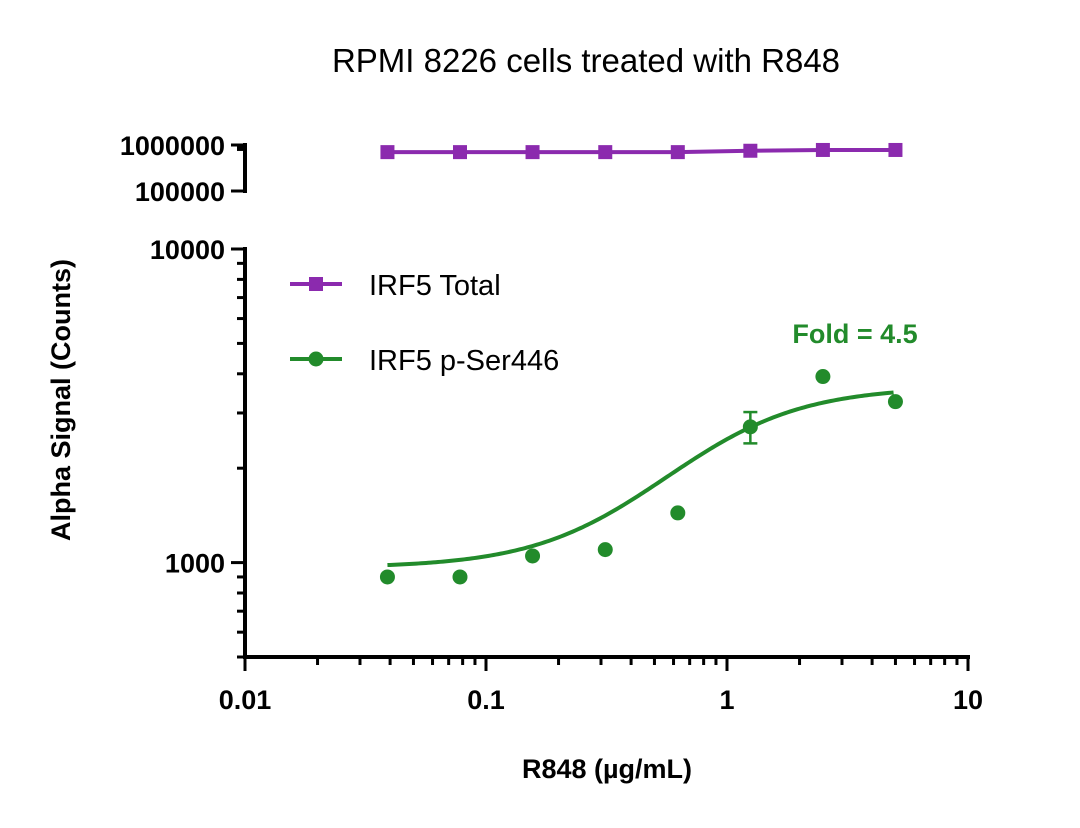 The height and width of the screenshot is (828, 1080). What do you see at coordinates (61, 400) in the screenshot?
I see `y-axis-label: Alpha Signal (Counts)` at bounding box center [61, 400].